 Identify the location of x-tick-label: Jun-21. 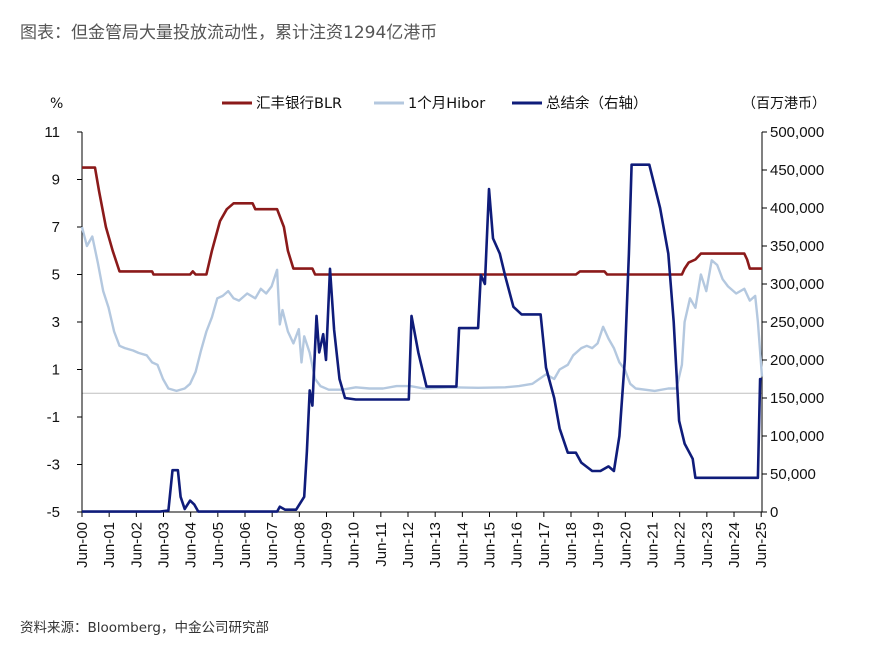
(653, 545).